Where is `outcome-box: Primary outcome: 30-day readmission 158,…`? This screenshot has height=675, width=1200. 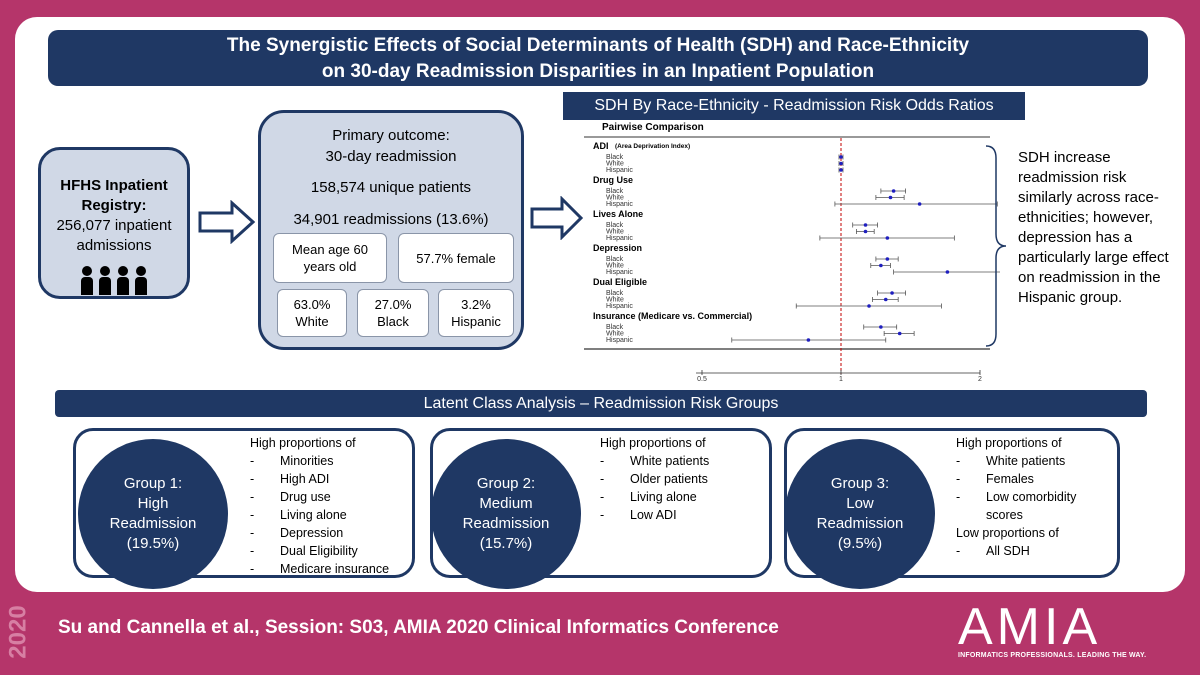 outcome-box: Primary outcome: 30-day readmission 158,… is located at coordinates (391, 230).